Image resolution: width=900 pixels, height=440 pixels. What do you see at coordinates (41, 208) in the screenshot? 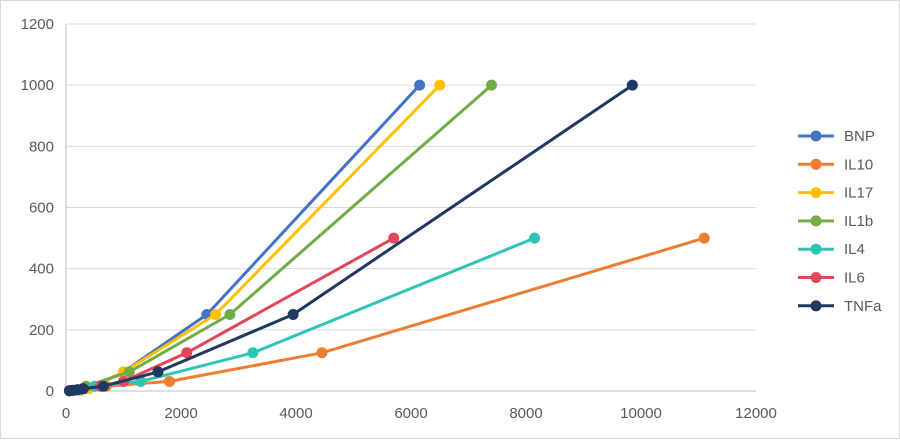
I see `y-tick-label: 600` at bounding box center [41, 208].